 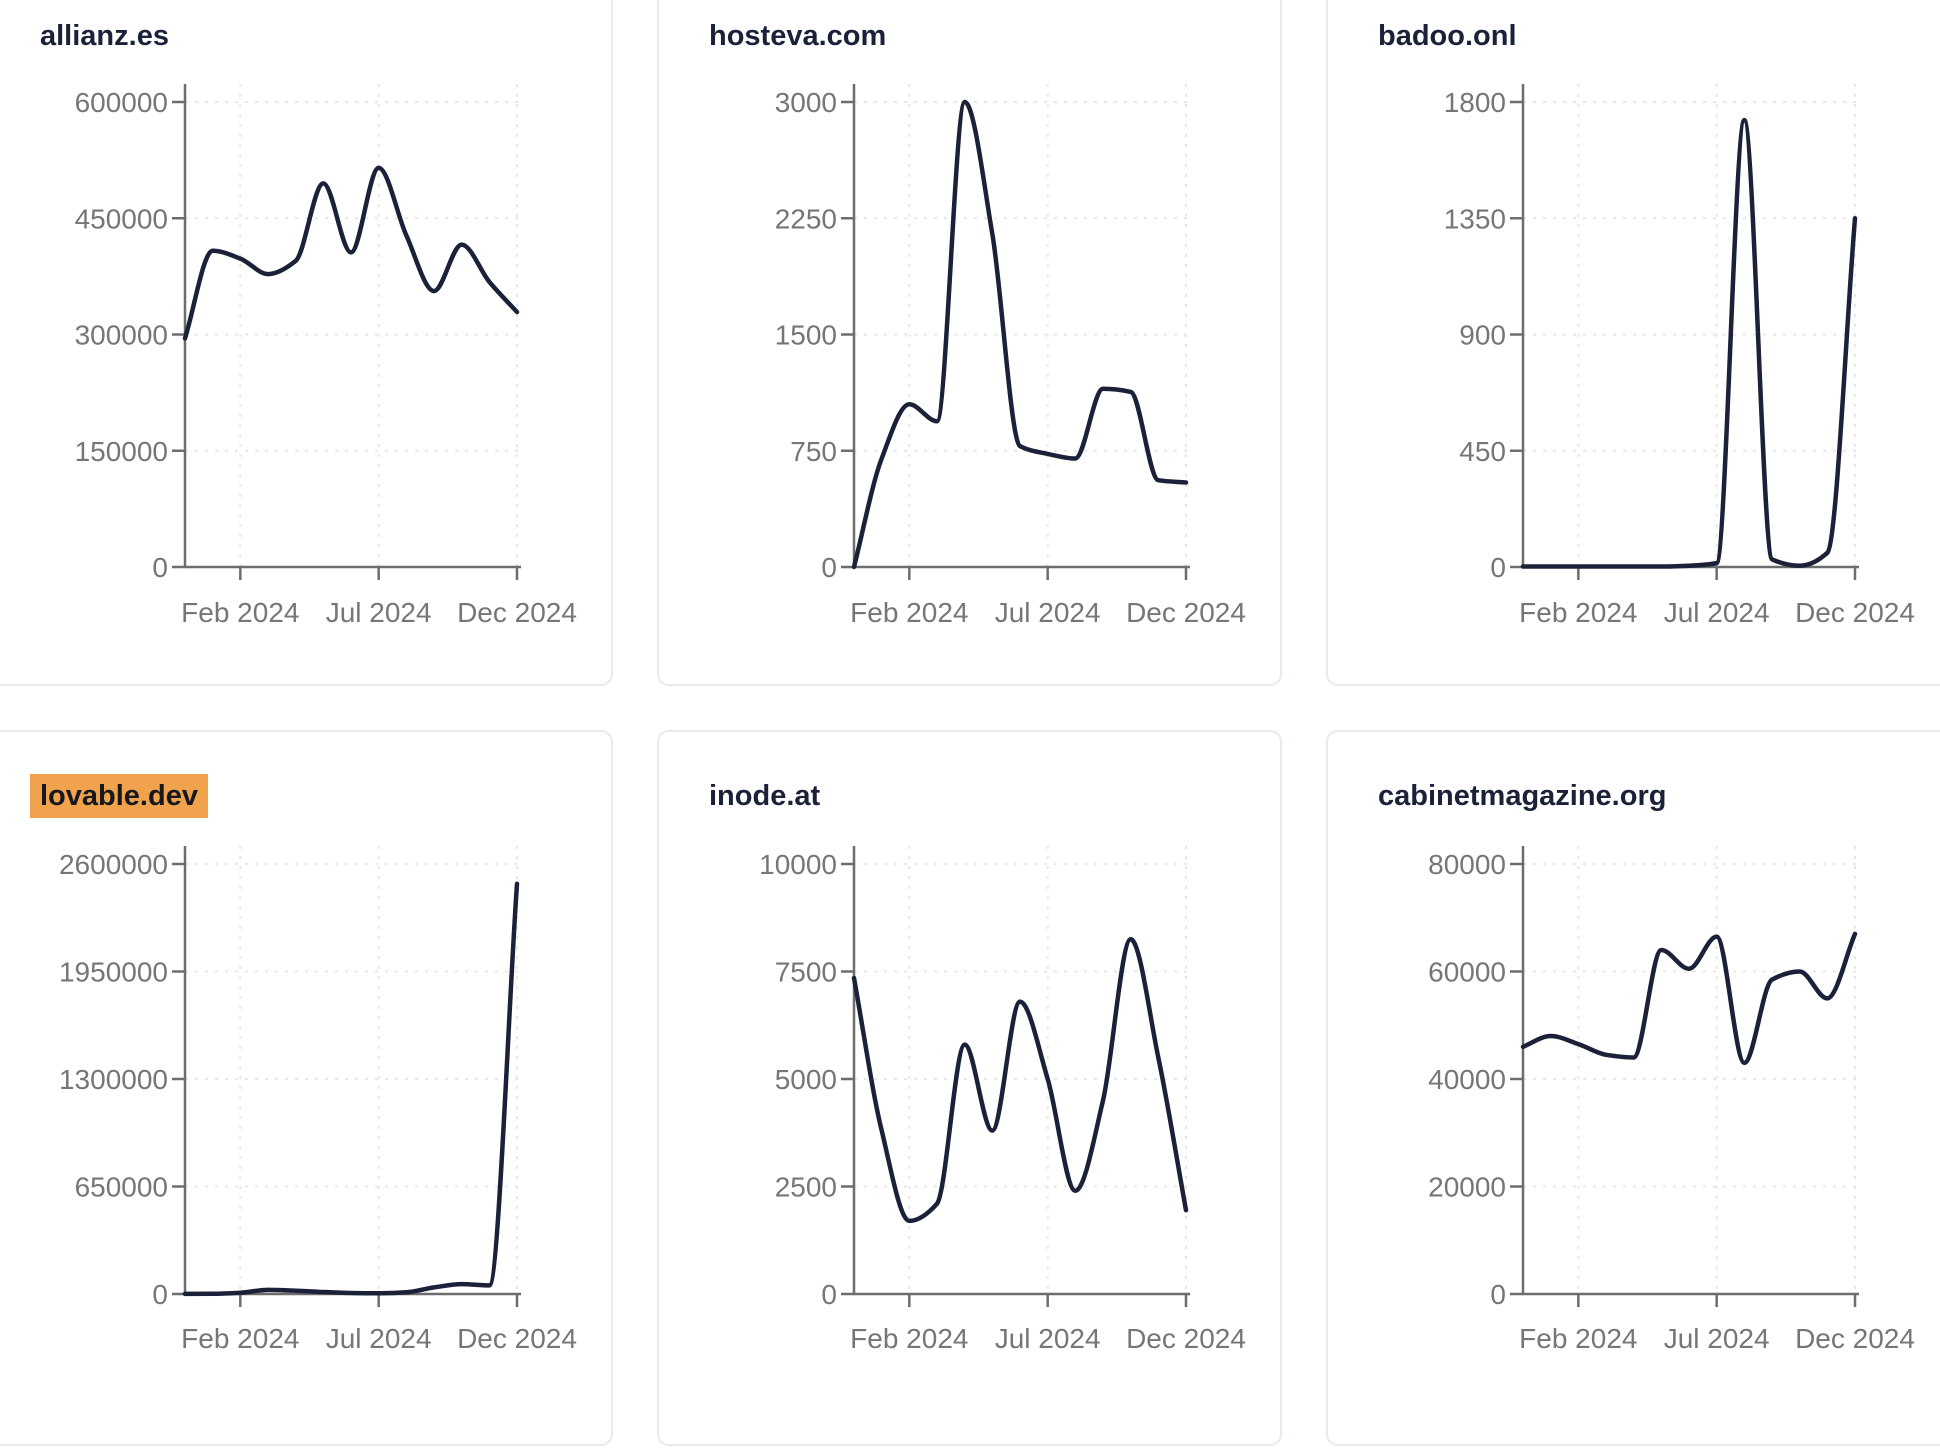 I want to click on y-tick-label: 2600000, so click(x=113, y=864).